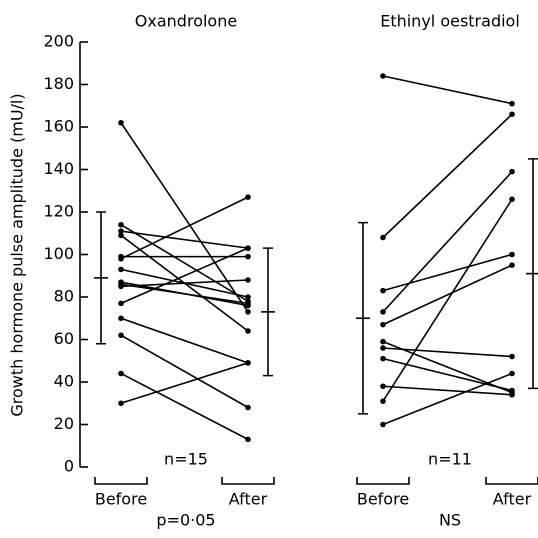 The width and height of the screenshot is (538, 538). I want to click on y-tick-label: 20, so click(64, 423).